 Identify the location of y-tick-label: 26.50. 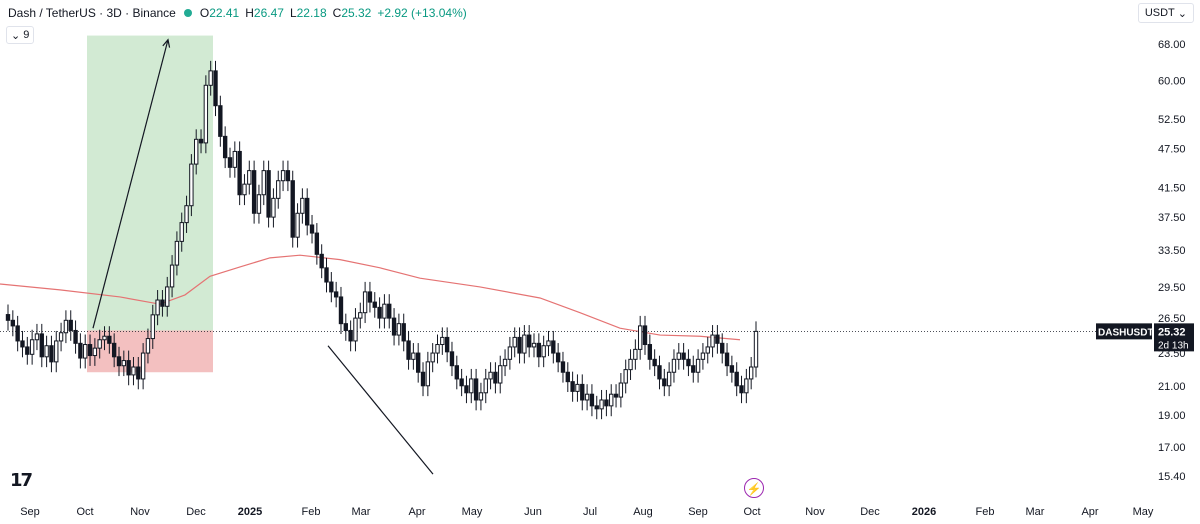
(1172, 319).